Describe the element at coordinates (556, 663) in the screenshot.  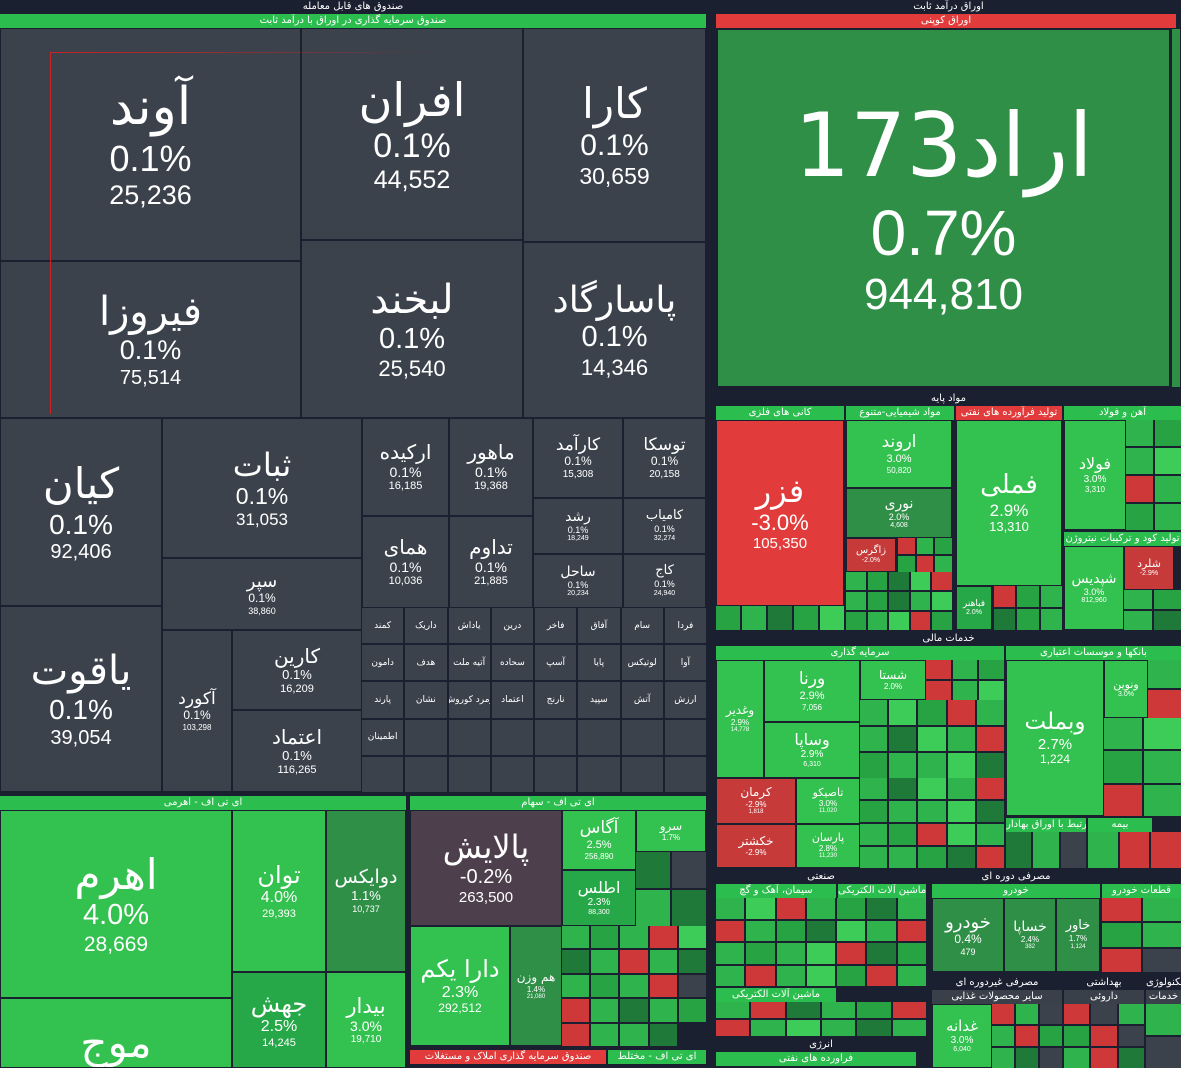
I see `fund-cell: آسپ` at that location.